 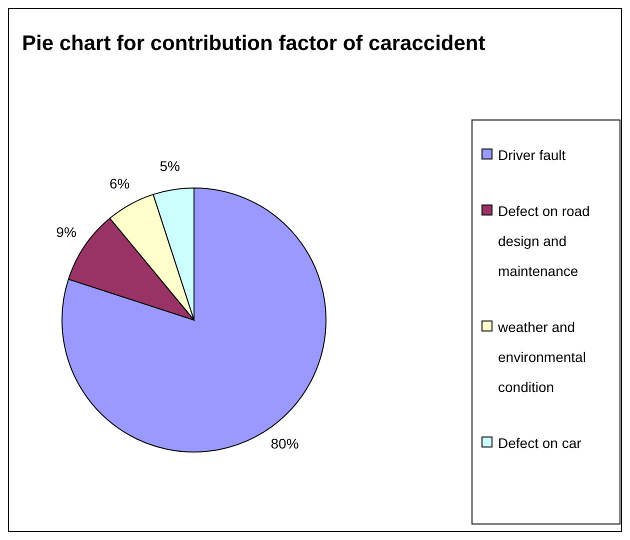 I want to click on legend-label: Driver fault, so click(x=532, y=155).